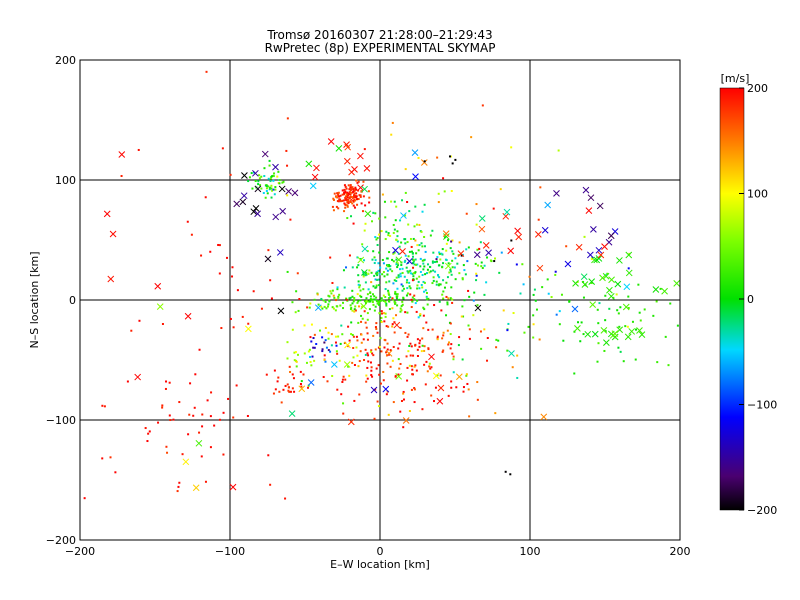 The width and height of the screenshot is (800, 600). What do you see at coordinates (65, 60) in the screenshot?
I see `y-tick-label: 200` at bounding box center [65, 60].